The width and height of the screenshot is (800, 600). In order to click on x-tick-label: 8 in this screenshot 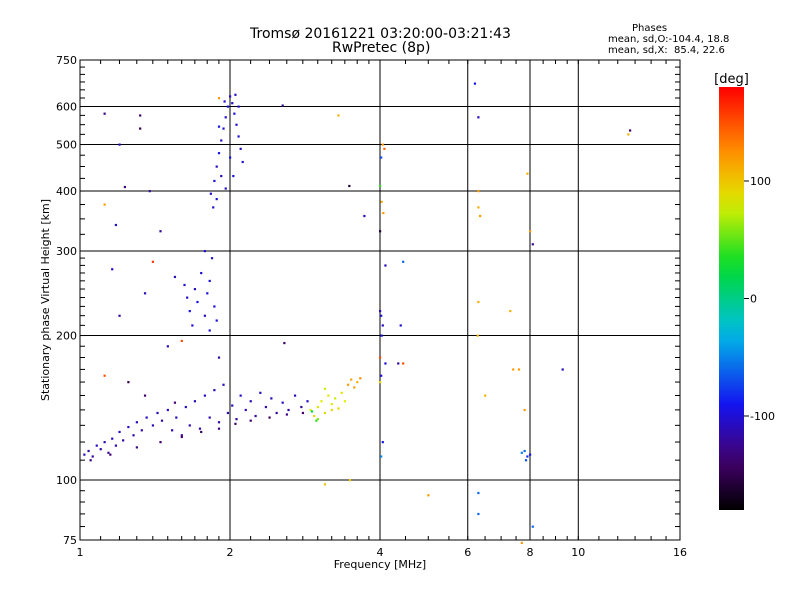, I will do `click(530, 552)`.